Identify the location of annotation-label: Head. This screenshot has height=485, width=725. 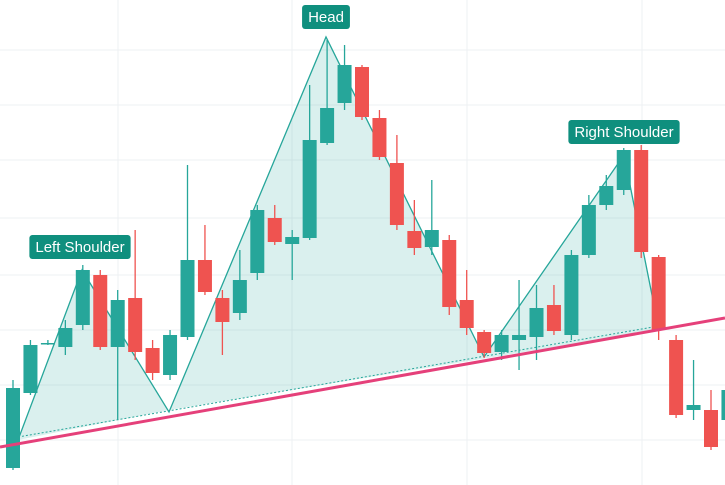
(326, 17).